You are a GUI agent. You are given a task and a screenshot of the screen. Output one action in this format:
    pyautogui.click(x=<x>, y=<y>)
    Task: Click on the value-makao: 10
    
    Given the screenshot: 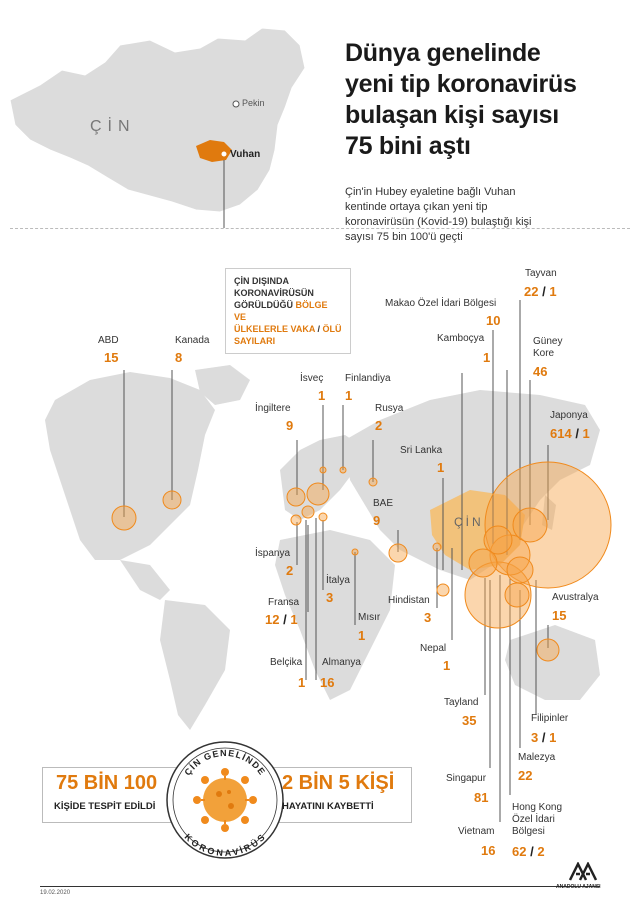 What is the action you would take?
    pyautogui.click(x=493, y=320)
    